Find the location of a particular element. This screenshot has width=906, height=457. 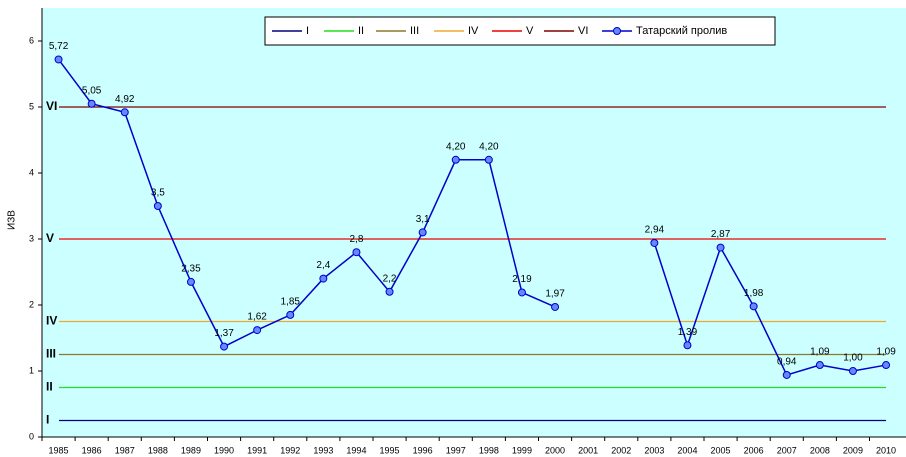

value-label: 1,00 is located at coordinates (853, 358).